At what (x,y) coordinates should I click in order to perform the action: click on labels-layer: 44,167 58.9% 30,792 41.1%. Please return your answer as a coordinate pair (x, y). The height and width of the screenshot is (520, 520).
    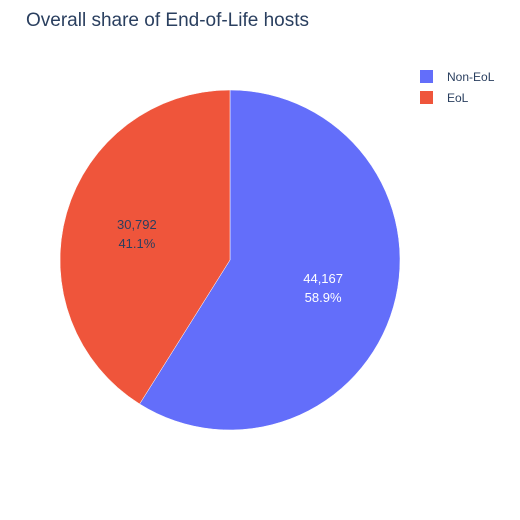
    Looking at the image, I should click on (230, 261).